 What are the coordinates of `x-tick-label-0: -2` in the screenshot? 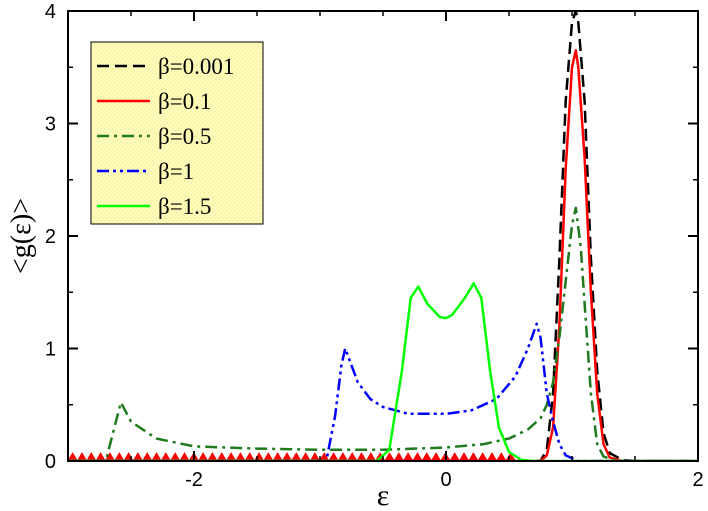 It's located at (194, 480).